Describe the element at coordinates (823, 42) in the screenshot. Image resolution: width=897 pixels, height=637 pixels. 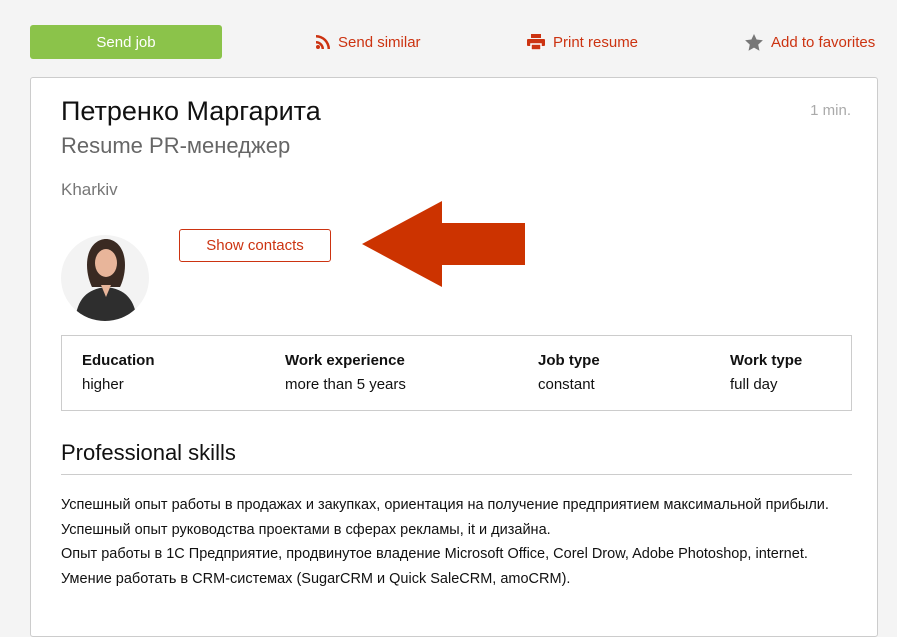
I see `add-favorites-label: Add to favorites` at that location.